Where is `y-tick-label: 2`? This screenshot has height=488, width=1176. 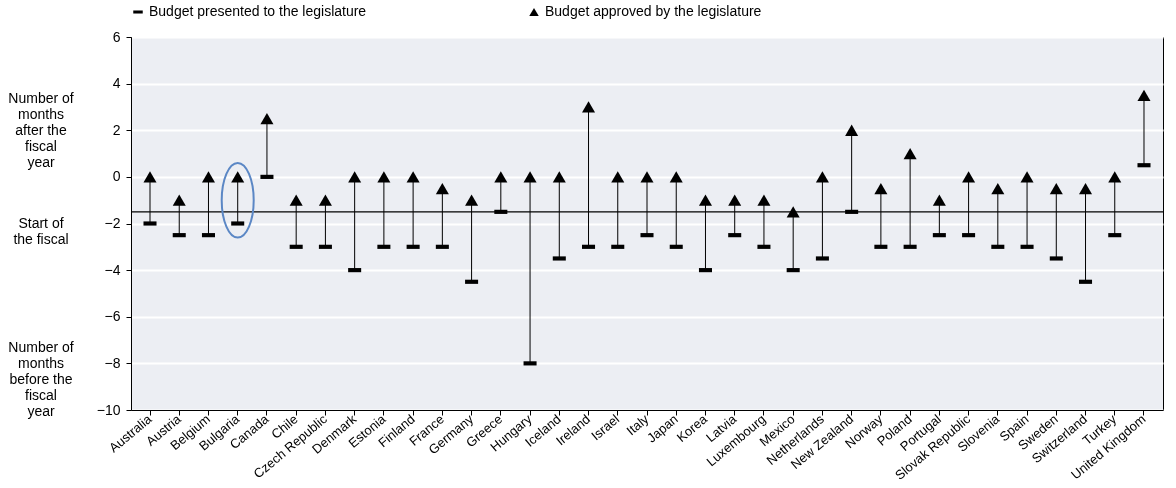 y-tick-label: 2 is located at coordinates (116, 129).